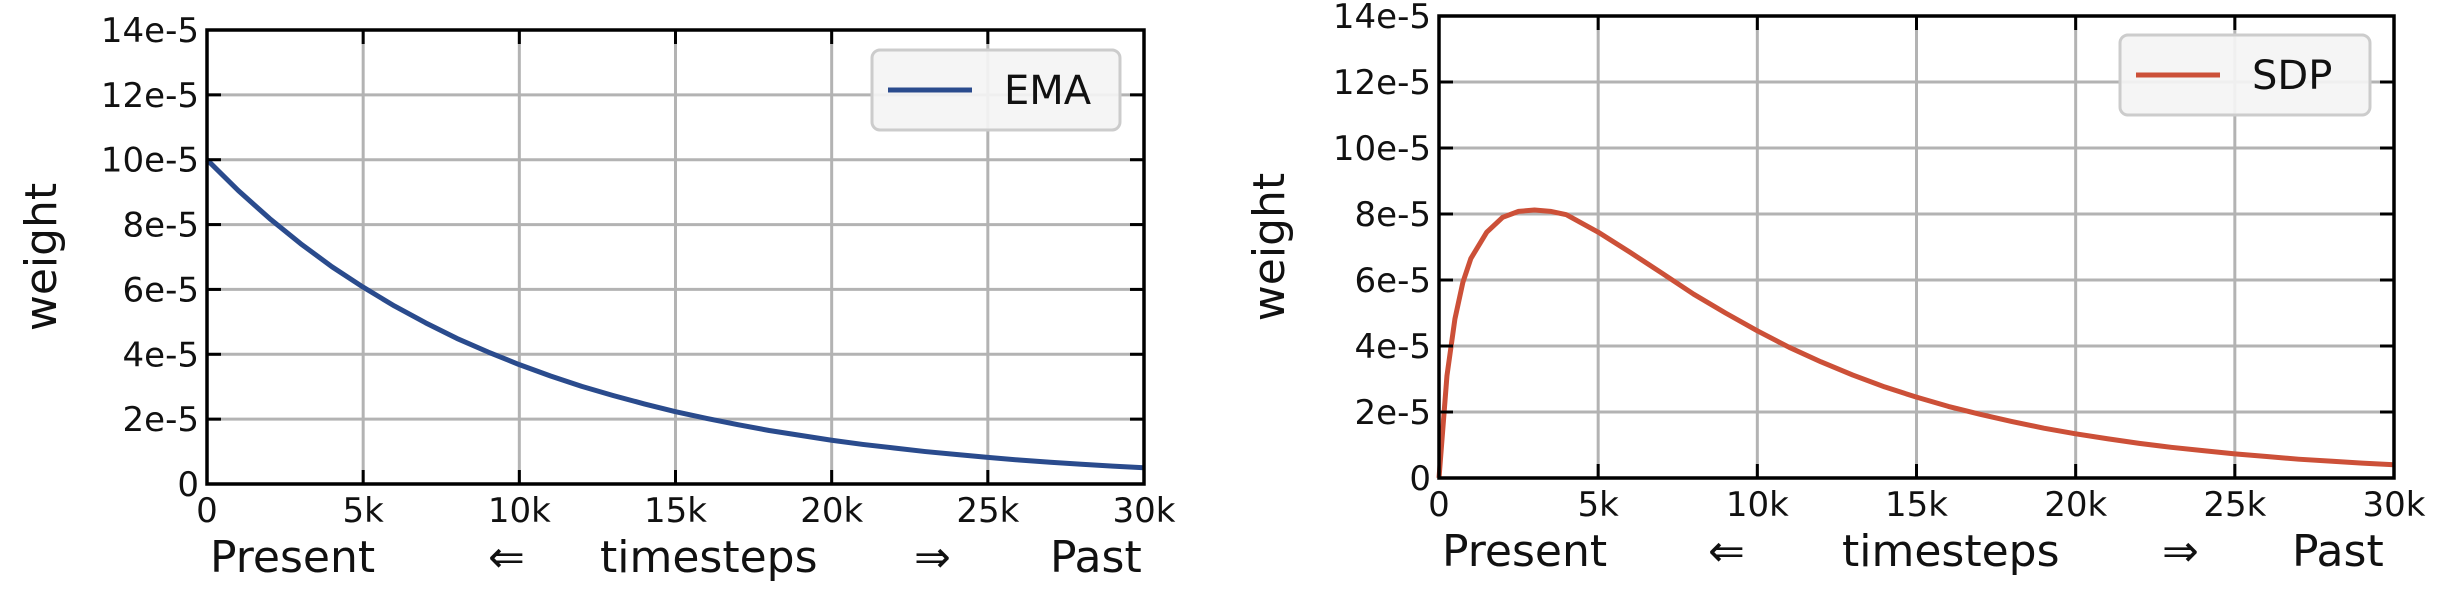  I want to click on legend: SDP, so click(2245, 75).